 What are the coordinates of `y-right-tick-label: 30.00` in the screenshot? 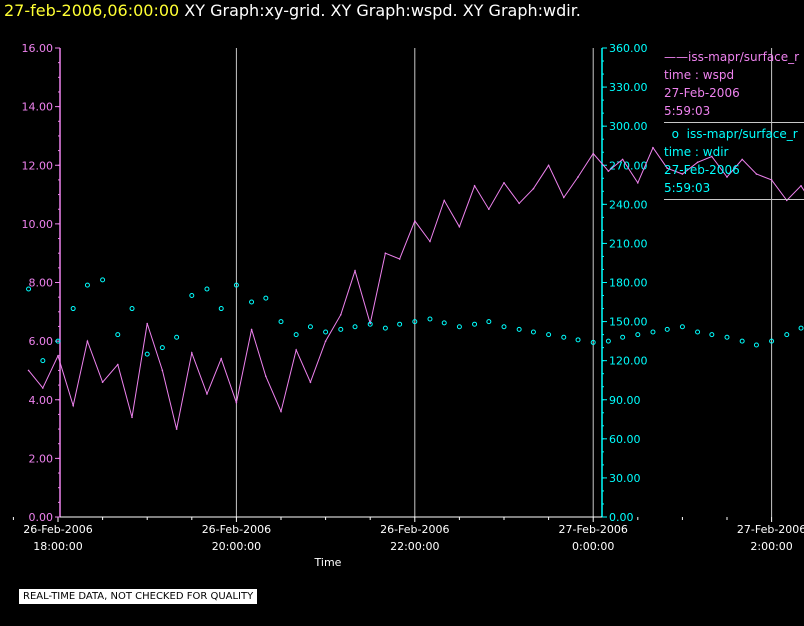 It's located at (625, 478).